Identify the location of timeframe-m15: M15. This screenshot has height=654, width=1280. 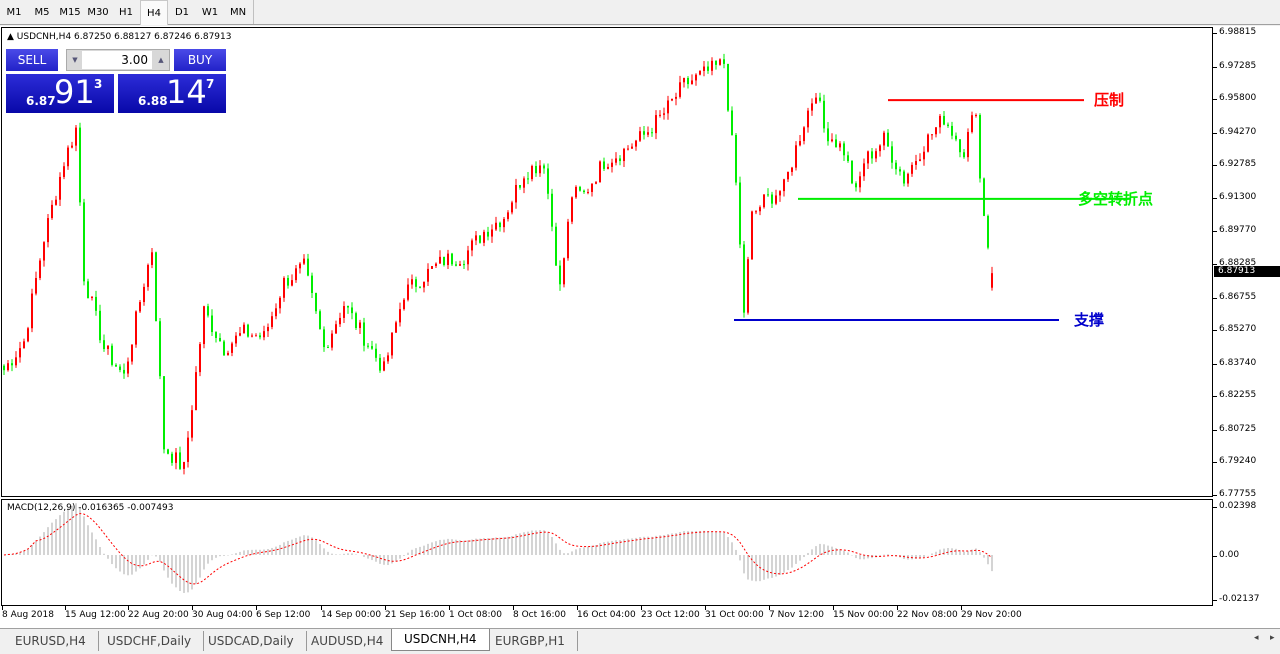
(70, 12).